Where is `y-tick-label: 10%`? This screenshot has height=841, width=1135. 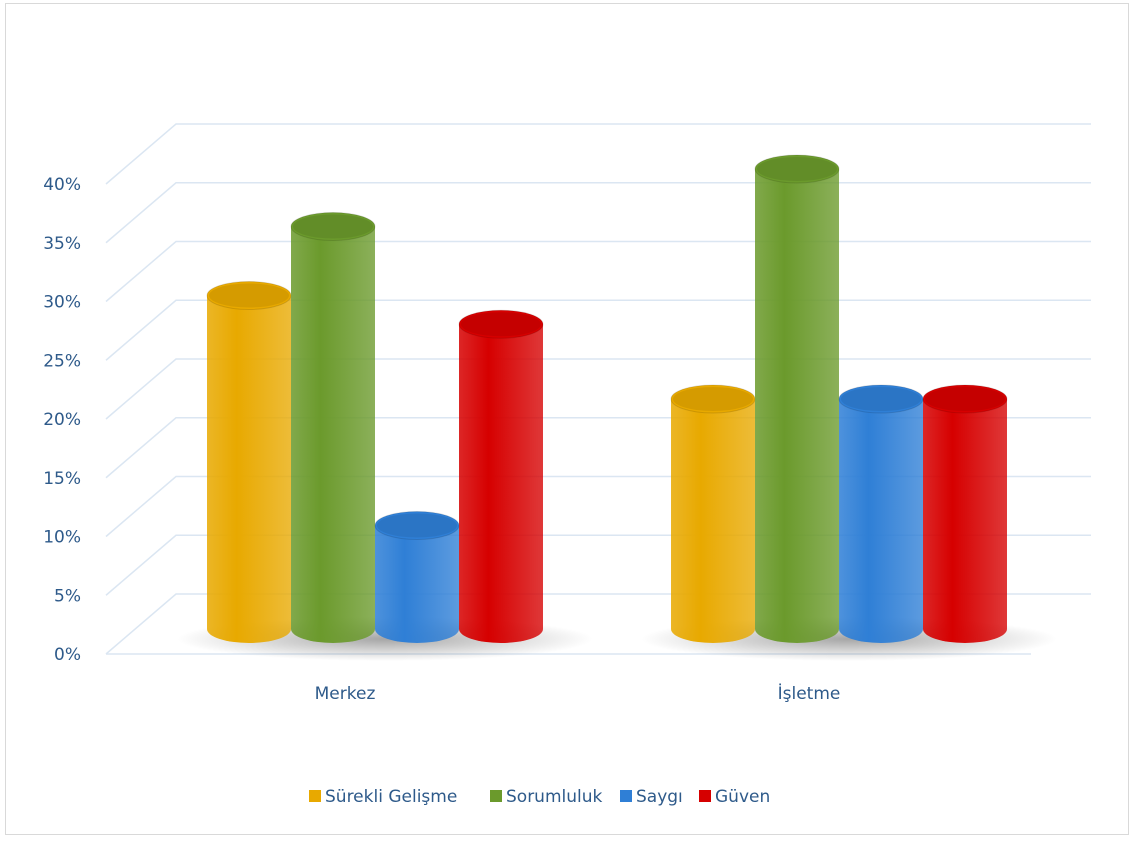 y-tick-label: 10% is located at coordinates (62, 538).